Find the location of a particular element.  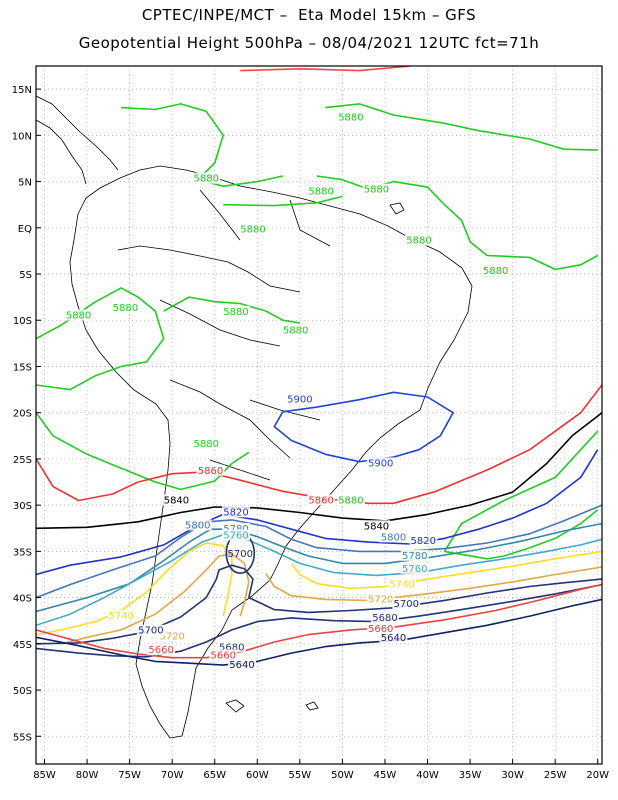

contour-5820-label: 5820 is located at coordinates (423, 541).